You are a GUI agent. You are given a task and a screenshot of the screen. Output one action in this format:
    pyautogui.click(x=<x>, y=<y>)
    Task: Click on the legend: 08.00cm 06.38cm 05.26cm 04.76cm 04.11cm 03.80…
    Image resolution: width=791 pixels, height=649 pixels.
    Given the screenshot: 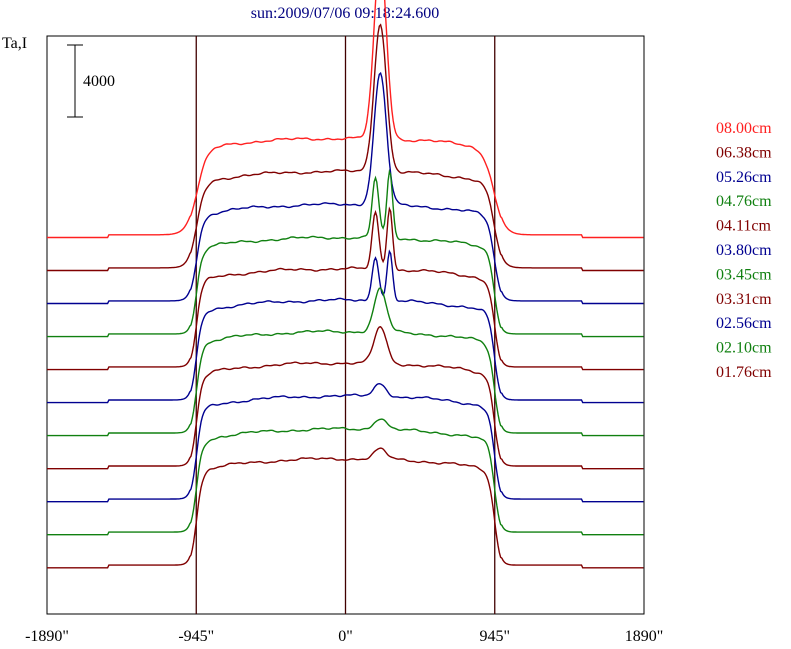 What is the action you would take?
    pyautogui.click(x=744, y=250)
    